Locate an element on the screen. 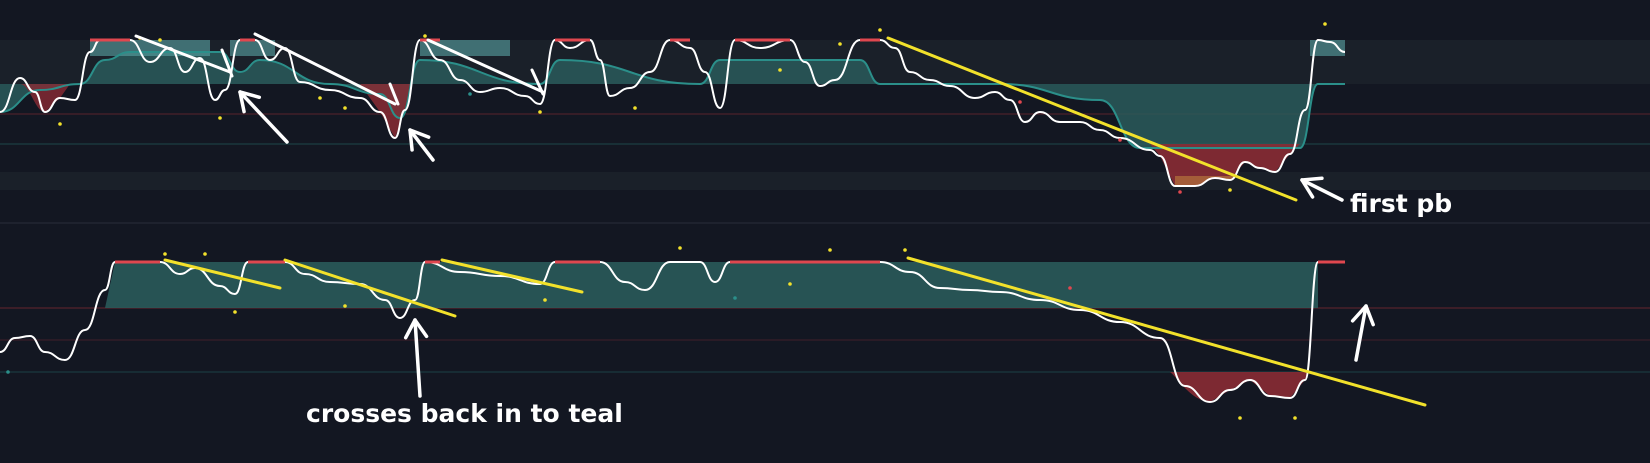 The width and height of the screenshot is (1650, 463). arrow-upper-1-shaft is located at coordinates (263, 117).